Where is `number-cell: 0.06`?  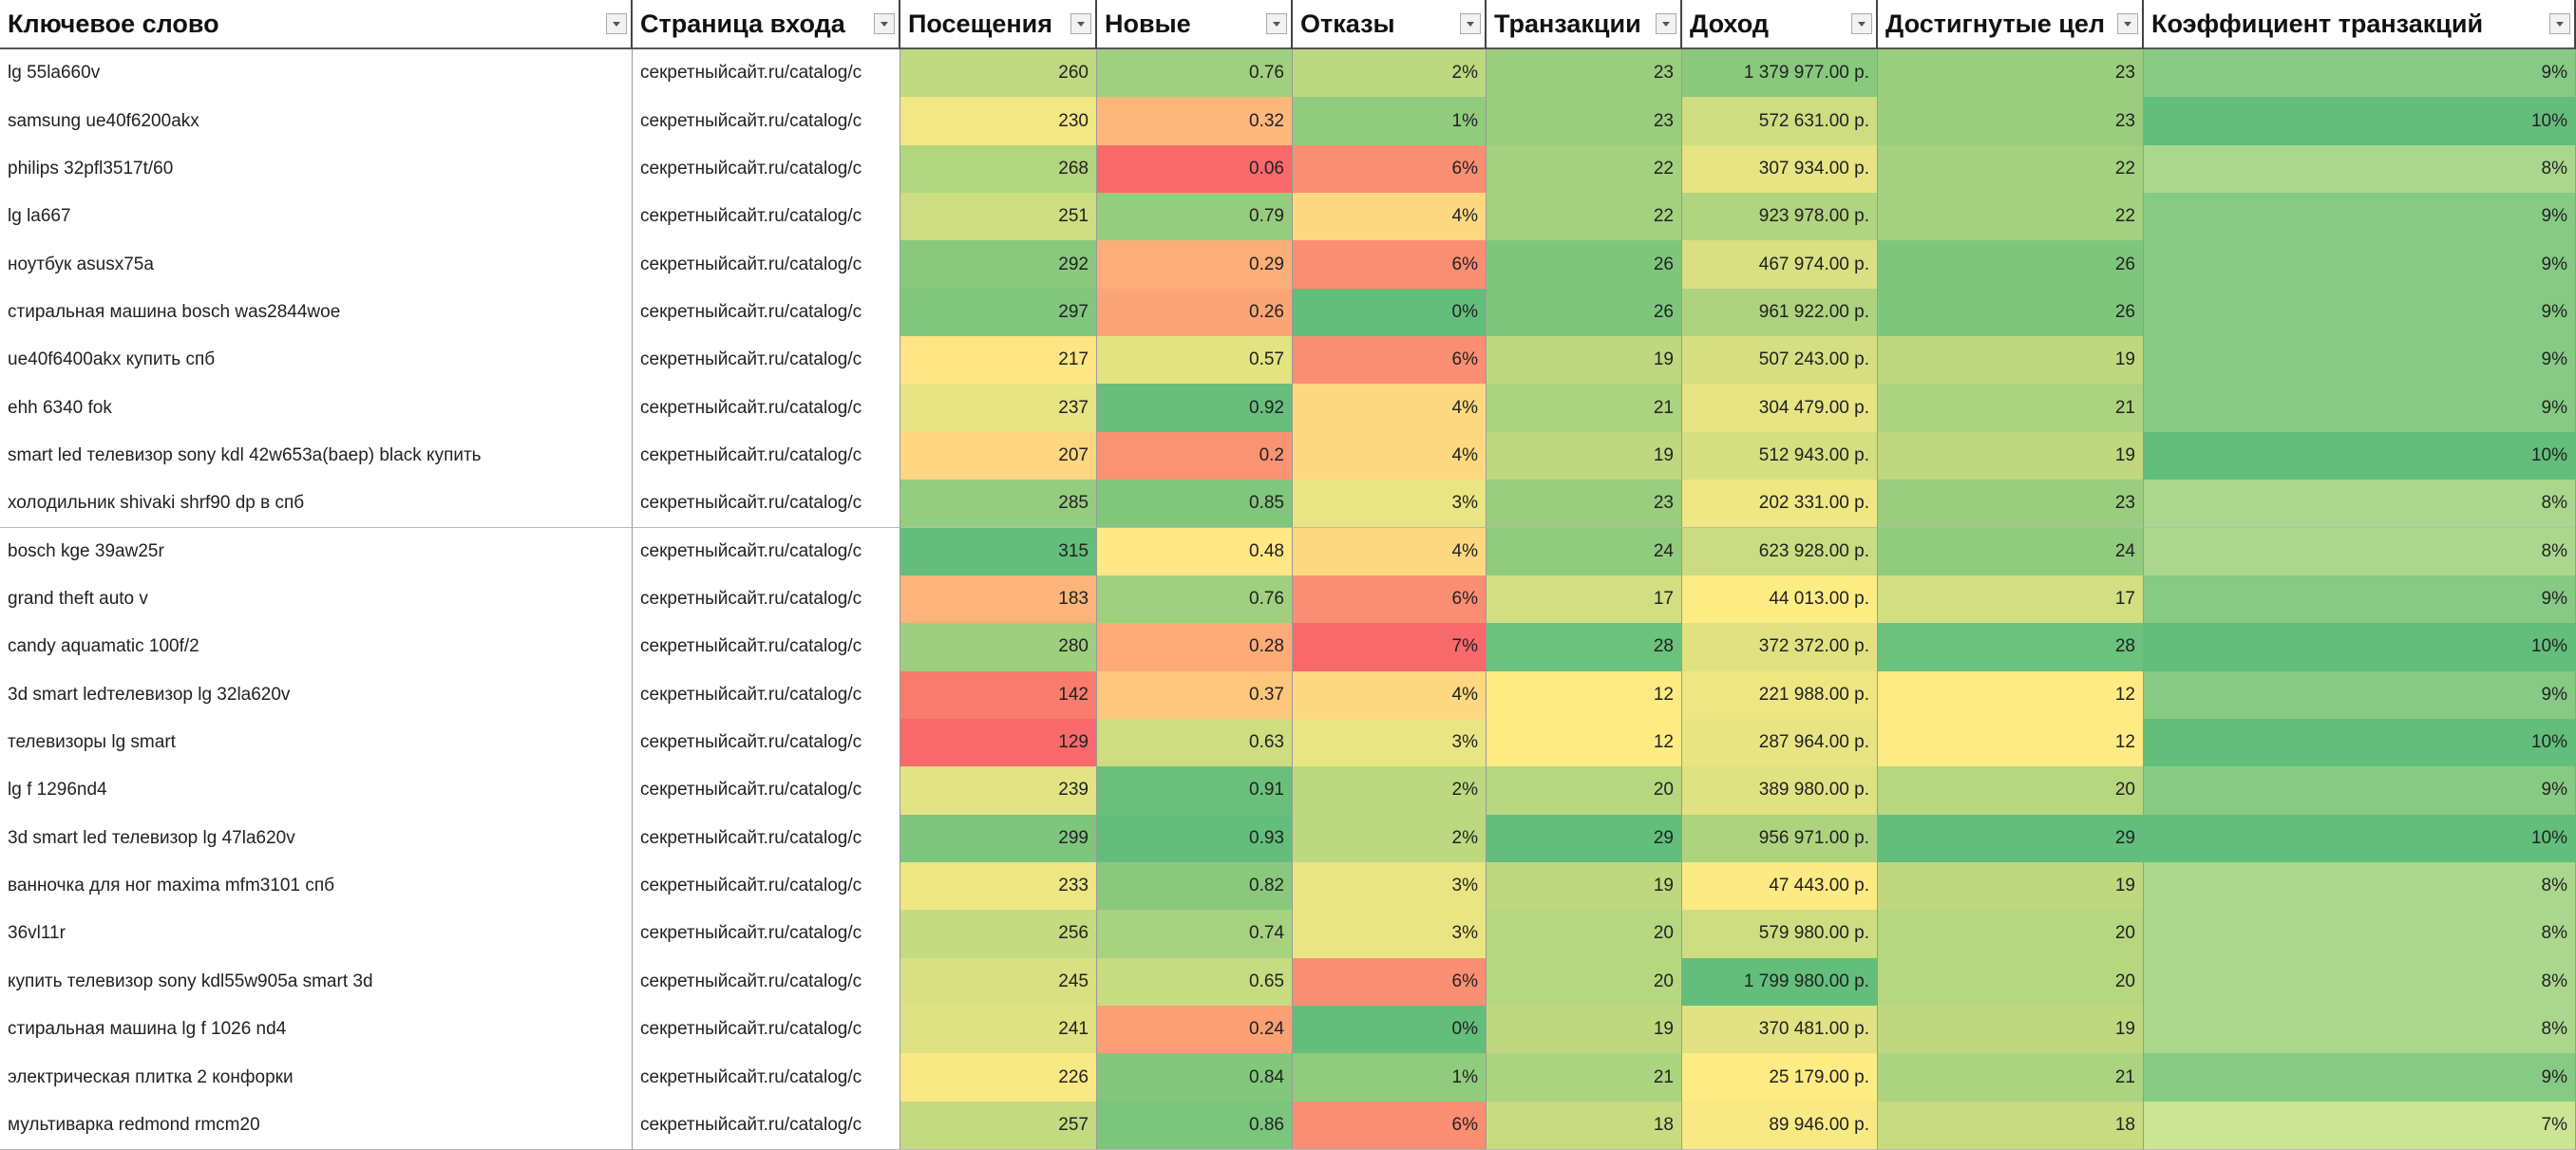 number-cell: 0.06 is located at coordinates (1195, 169).